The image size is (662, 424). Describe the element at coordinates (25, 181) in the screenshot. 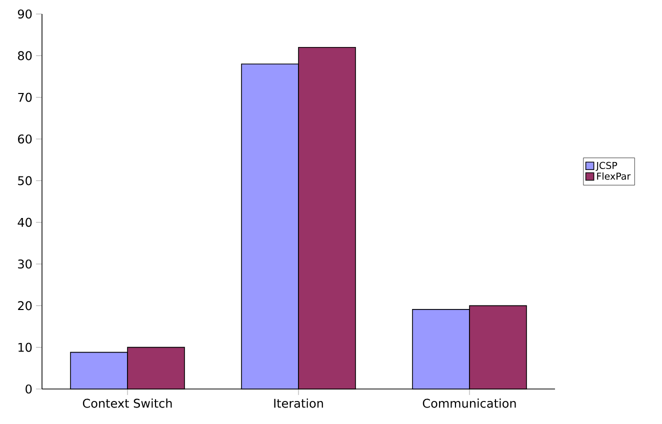

I see `y-tick-label: 50` at that location.